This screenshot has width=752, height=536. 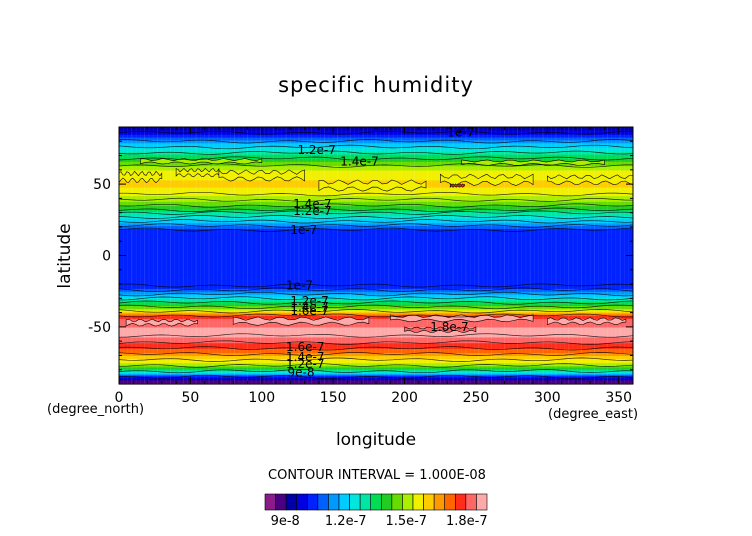 I want to click on x-tick-label: 50, so click(x=190, y=398).